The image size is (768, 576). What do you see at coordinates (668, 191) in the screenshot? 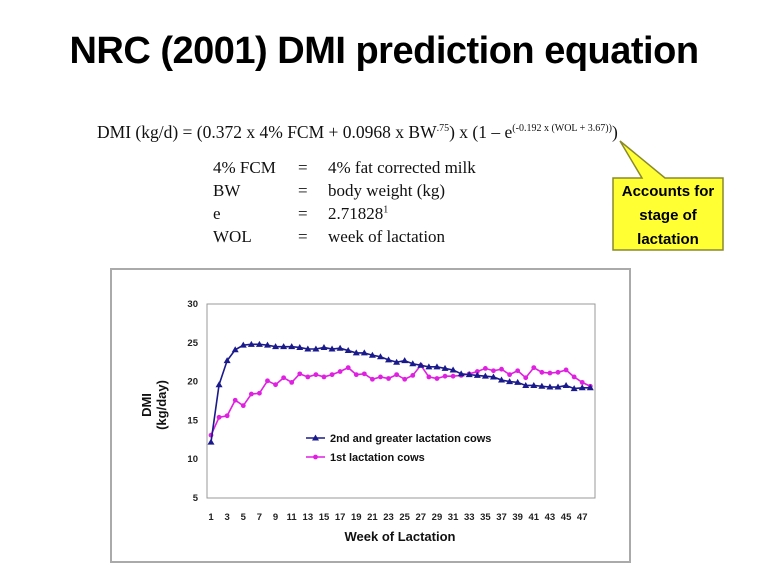
I see `callout-line: Accounts for` at bounding box center [668, 191].